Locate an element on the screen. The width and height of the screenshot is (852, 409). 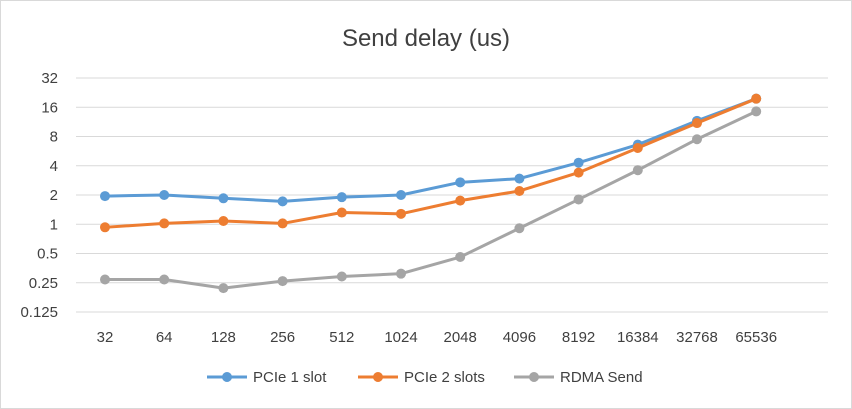
x-tick-label: 4096 is located at coordinates (519, 337).